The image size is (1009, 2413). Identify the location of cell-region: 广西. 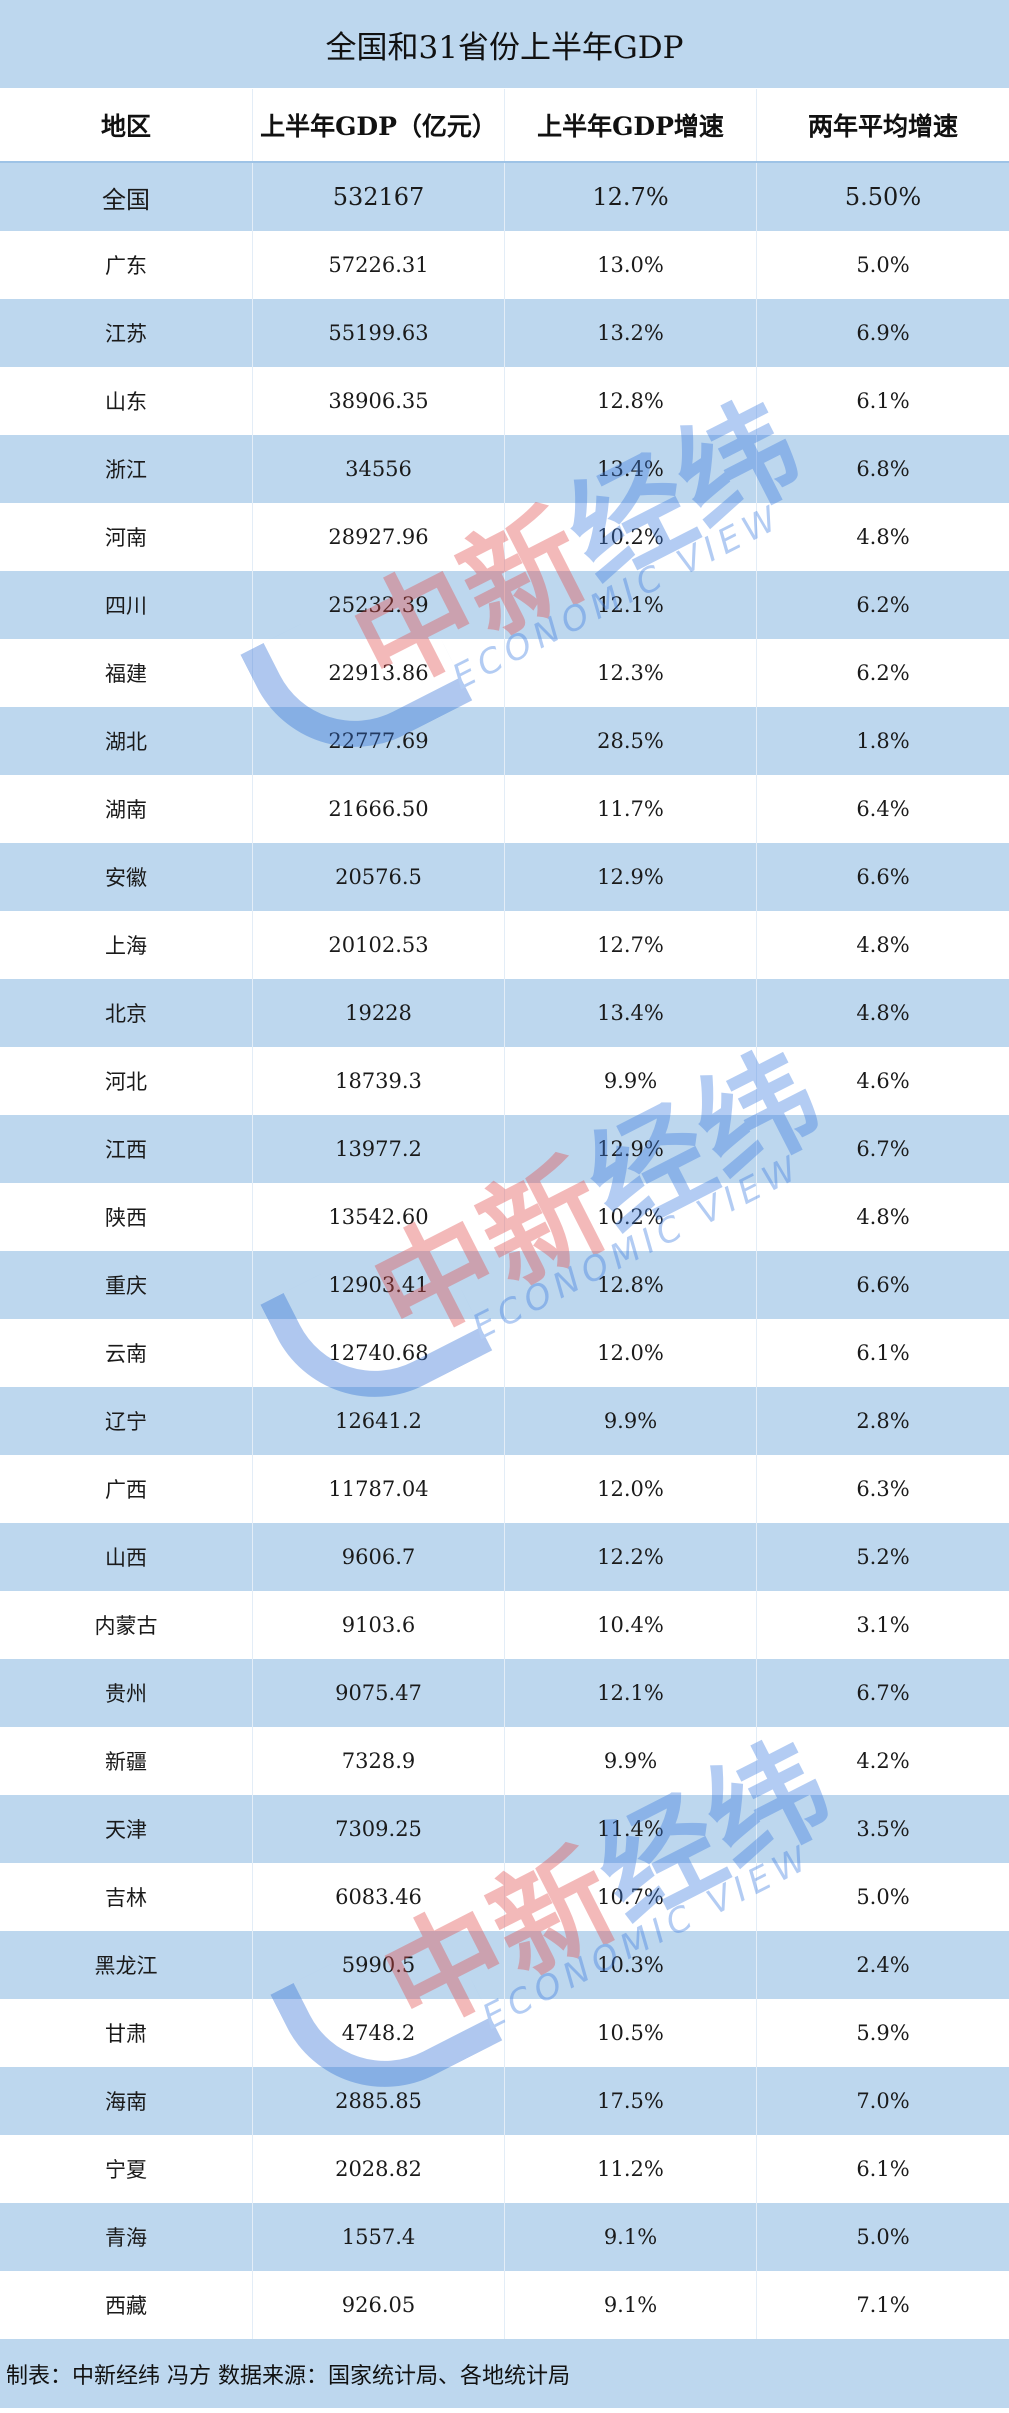
(126, 1489).